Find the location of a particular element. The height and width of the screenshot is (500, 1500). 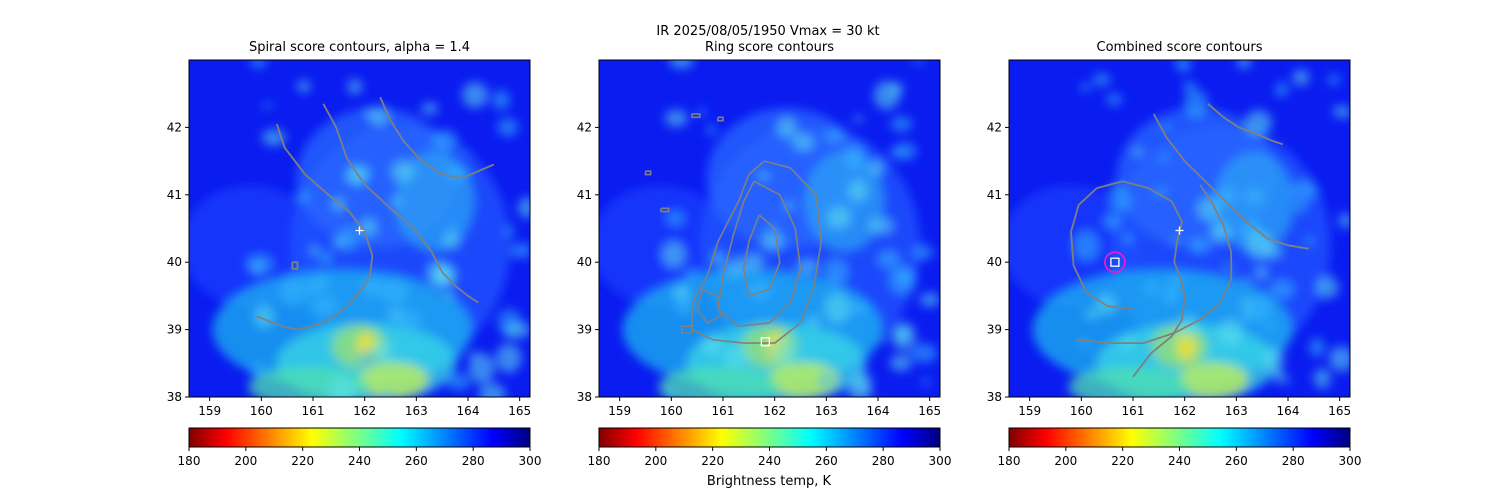

colorbar-tick-label: 220 is located at coordinates (1122, 461).